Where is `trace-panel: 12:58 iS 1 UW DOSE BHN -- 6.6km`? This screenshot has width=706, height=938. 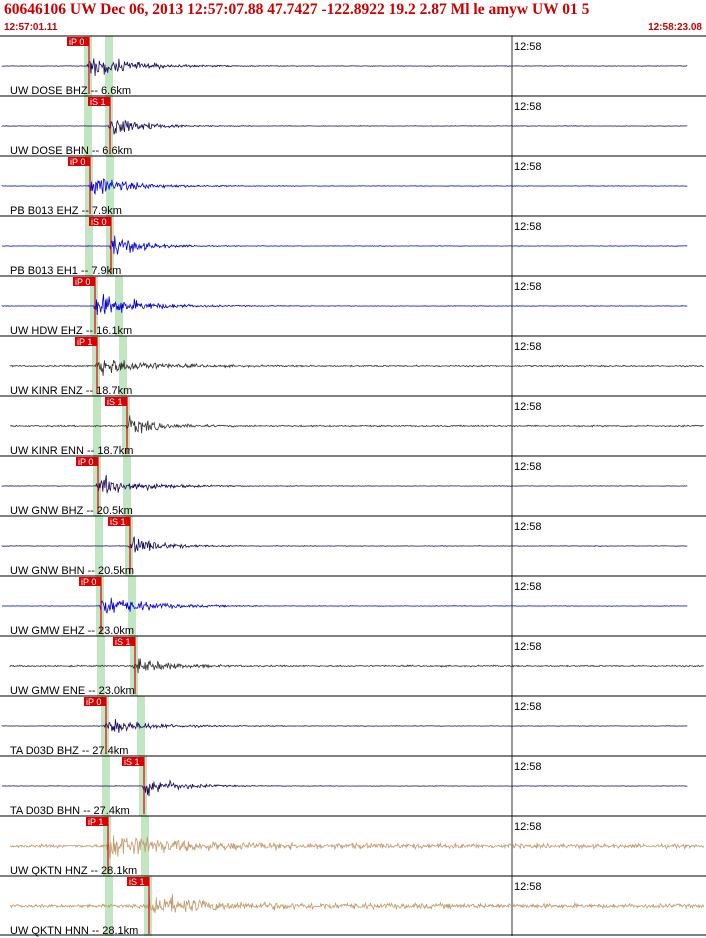
trace-panel: 12:58 iS 1 UW DOSE BHN -- 6.6km is located at coordinates (353, 126).